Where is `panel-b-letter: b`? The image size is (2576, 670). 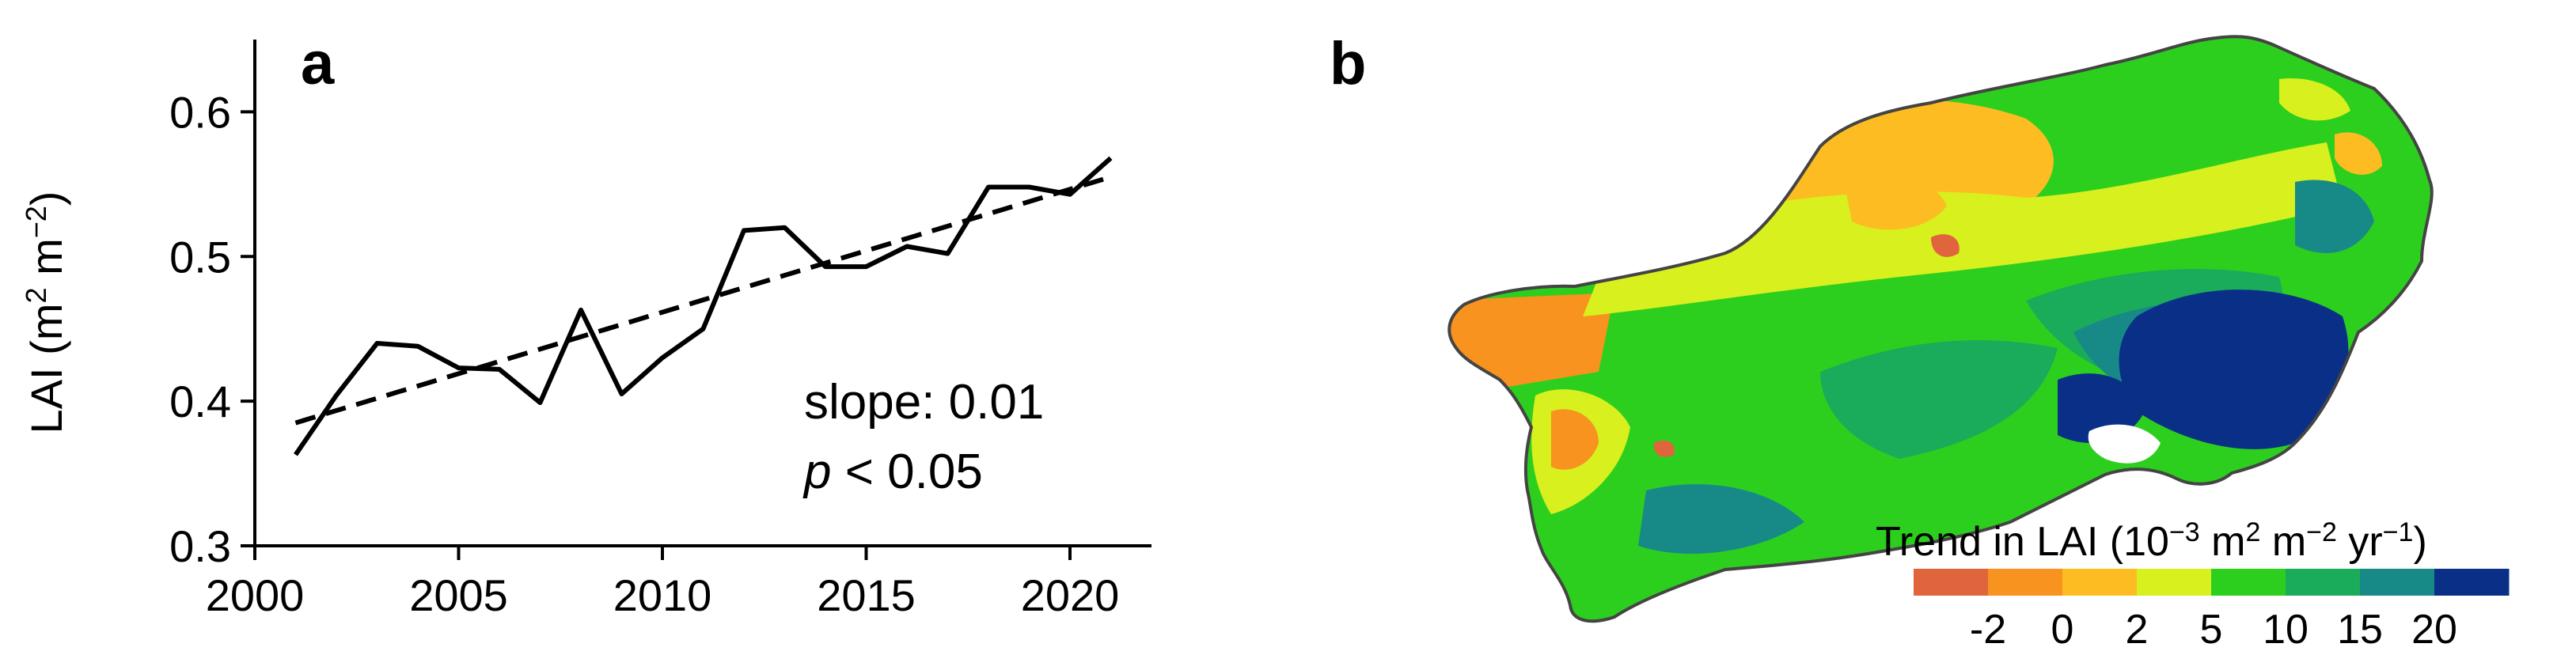 panel-b-letter: b is located at coordinates (1348, 63).